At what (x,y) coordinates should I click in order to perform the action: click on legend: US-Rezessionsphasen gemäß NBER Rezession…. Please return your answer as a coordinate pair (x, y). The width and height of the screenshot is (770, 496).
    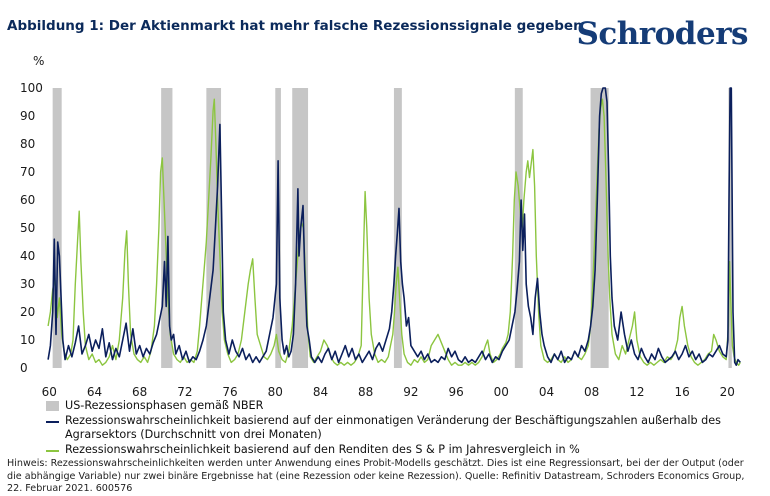
    Looking at the image, I should click on (408, 428).